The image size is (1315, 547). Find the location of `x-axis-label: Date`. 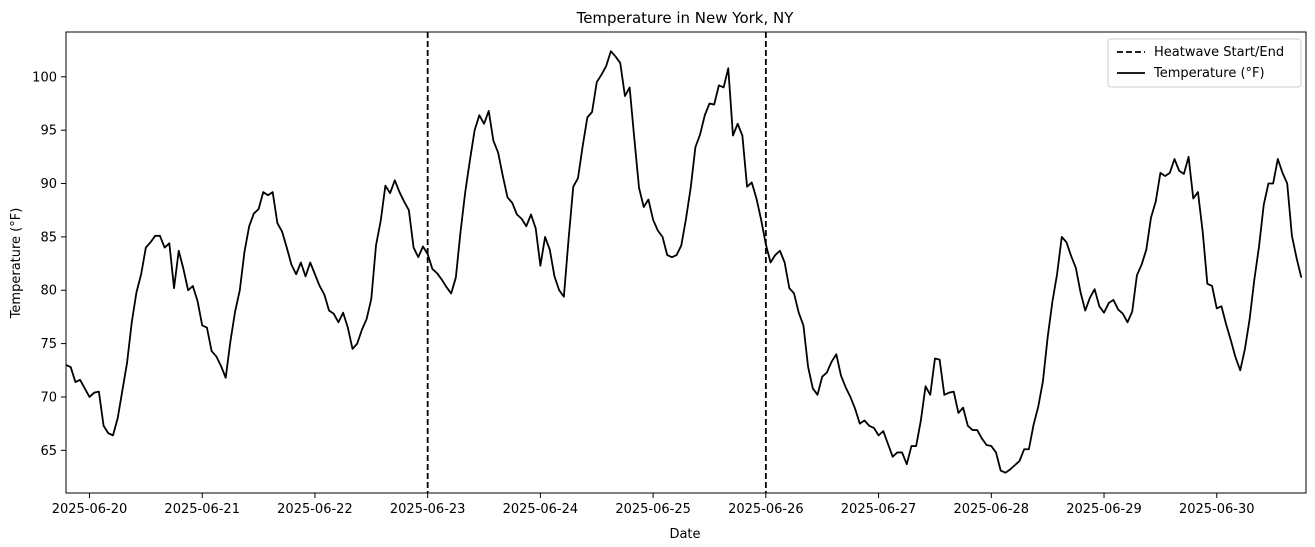

x-axis-label: Date is located at coordinates (684, 534).